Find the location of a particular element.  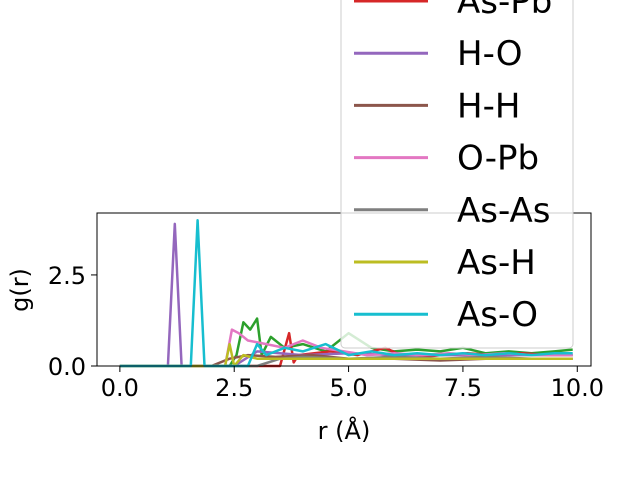

x-tick-label: 10.0 is located at coordinates (577, 388).